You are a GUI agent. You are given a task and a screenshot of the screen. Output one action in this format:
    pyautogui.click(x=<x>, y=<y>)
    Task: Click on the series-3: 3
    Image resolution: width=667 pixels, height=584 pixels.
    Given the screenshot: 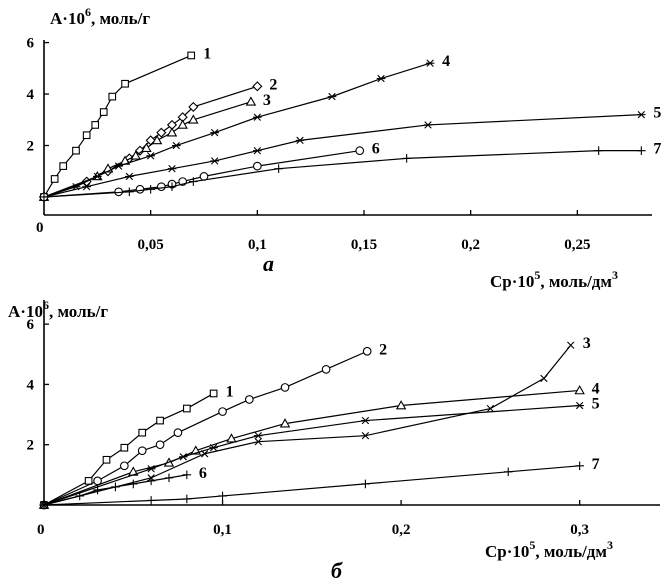 What is the action you would take?
    pyautogui.click(x=154, y=146)
    